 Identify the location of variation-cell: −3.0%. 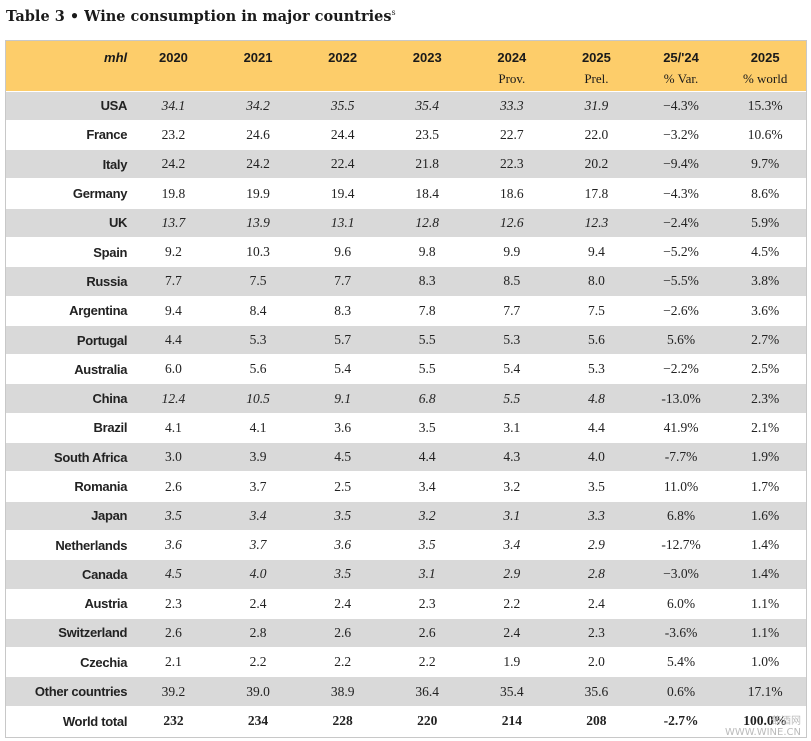
(681, 574).